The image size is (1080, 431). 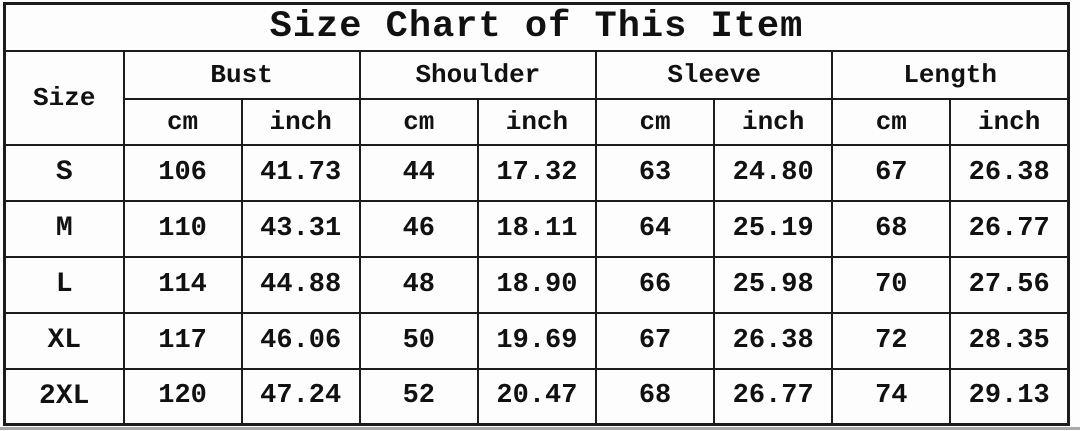 I want to click on length-inch-value: 26.38, so click(x=1009, y=172).